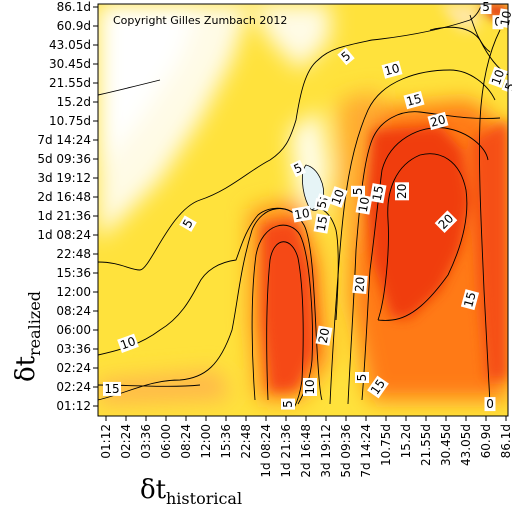  Describe the element at coordinates (406, 441) in the screenshot. I see `x-tick-label: 15.2d` at that location.